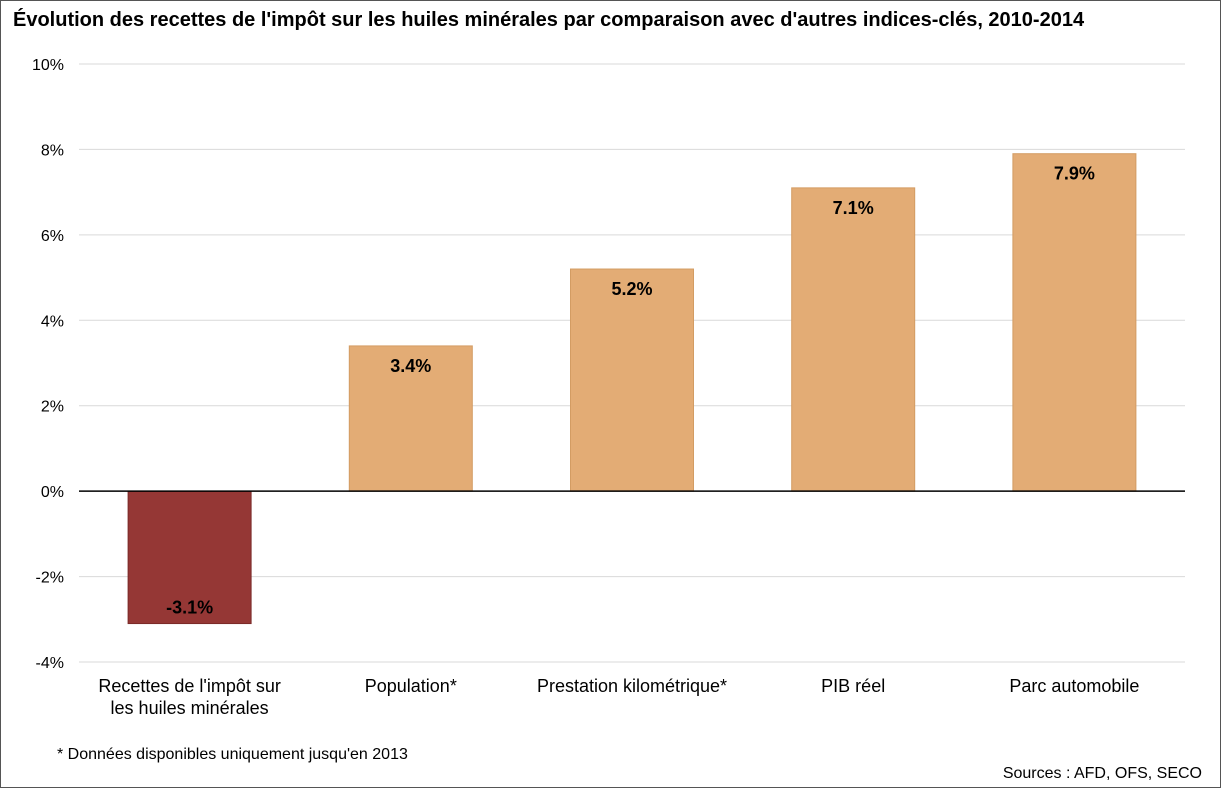 The height and width of the screenshot is (788, 1221). Describe the element at coordinates (1102, 773) in the screenshot. I see `source-note: Sources : AFD, OFS, SECO` at that location.